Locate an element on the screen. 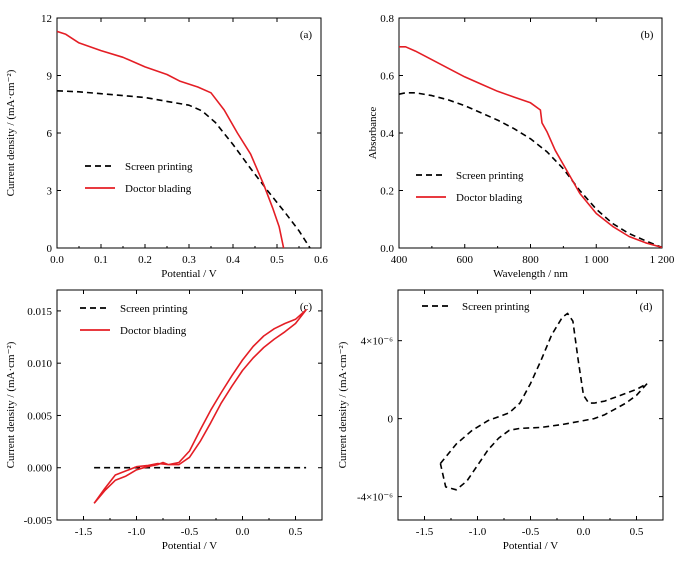 The height and width of the screenshot is (561, 678). panel-label: (d) is located at coordinates (646, 307).